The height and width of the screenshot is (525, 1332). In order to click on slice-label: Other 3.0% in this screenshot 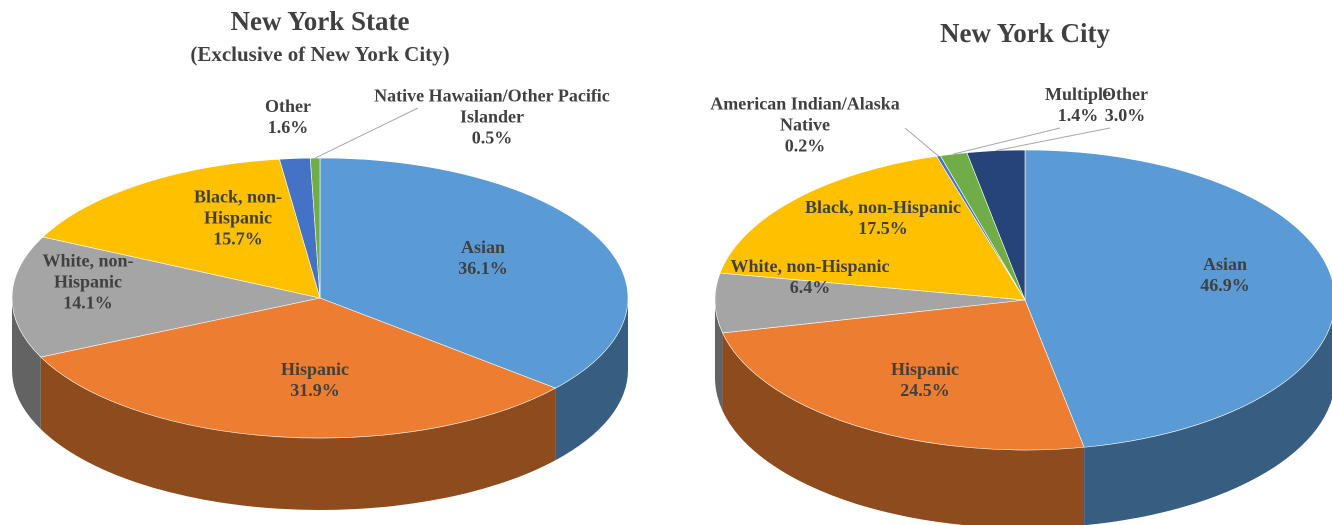, I will do `click(1125, 105)`.